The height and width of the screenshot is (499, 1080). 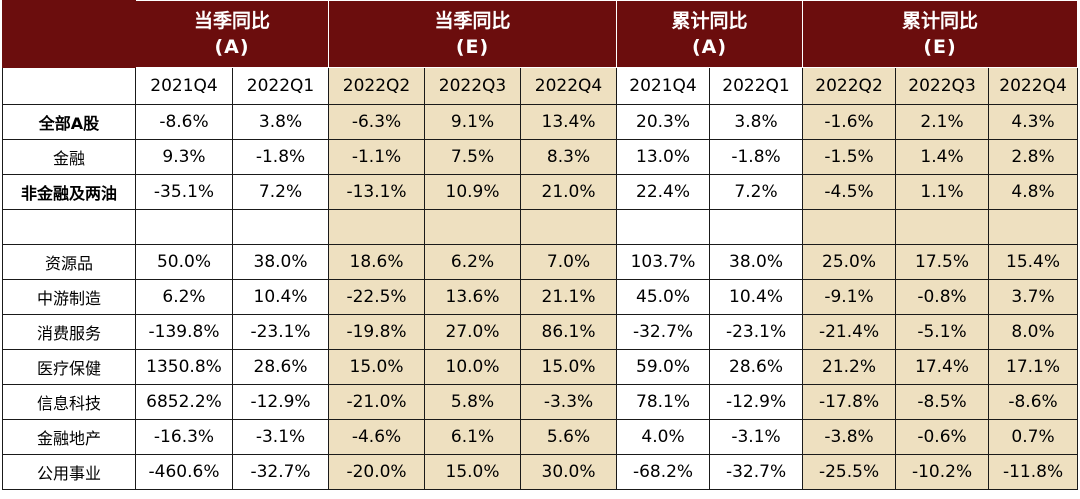 I want to click on value-cell: 6.1%, so click(x=473, y=437).